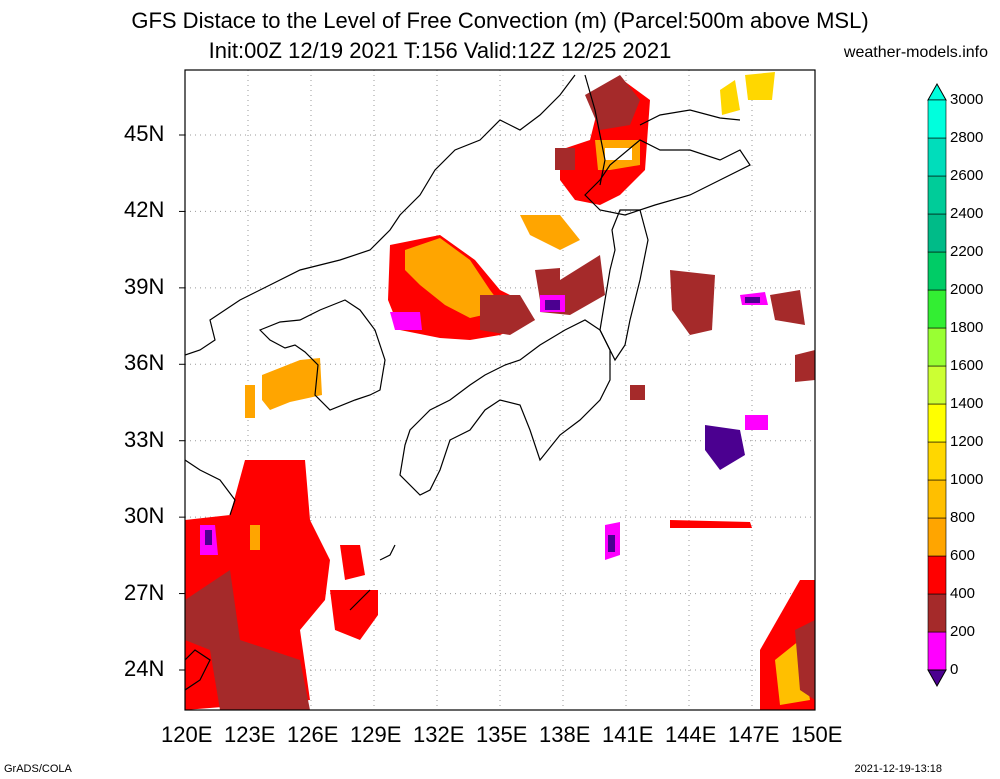 The height and width of the screenshot is (779, 1000). What do you see at coordinates (967, 289) in the screenshot?
I see `colorbar-label: 2000` at bounding box center [967, 289].